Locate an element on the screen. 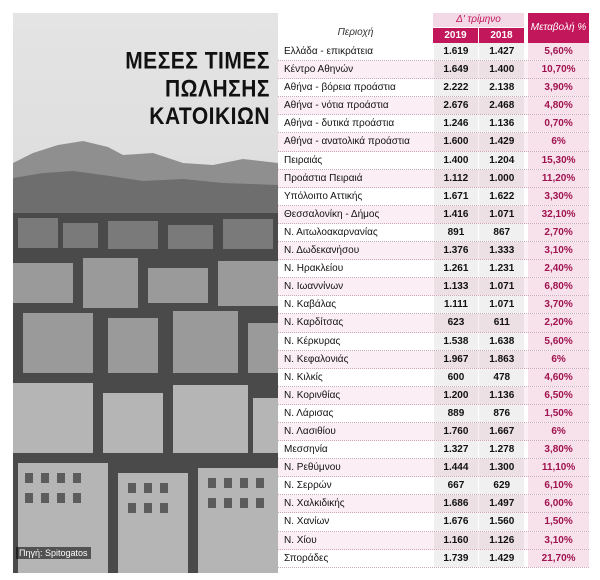 The image size is (600, 580). value-2018-cell: 629 is located at coordinates (502, 486).